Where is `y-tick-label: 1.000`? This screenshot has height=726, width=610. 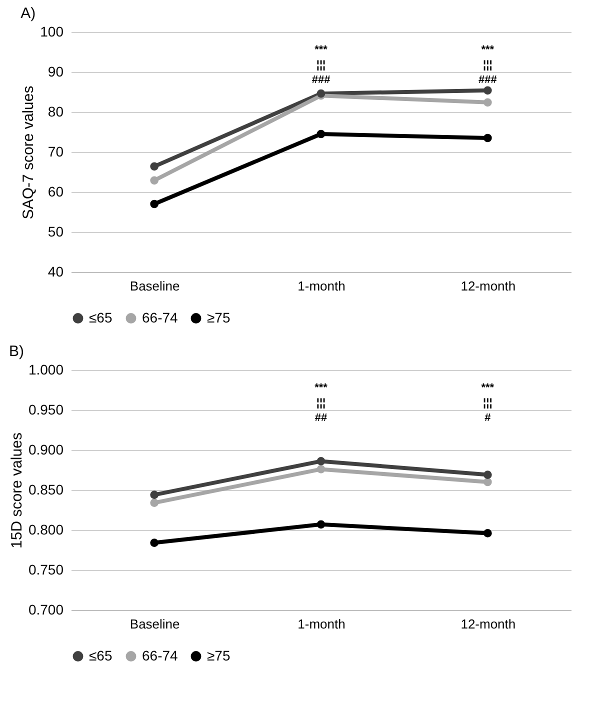
y-tick-label: 1.000 is located at coordinates (46, 370).